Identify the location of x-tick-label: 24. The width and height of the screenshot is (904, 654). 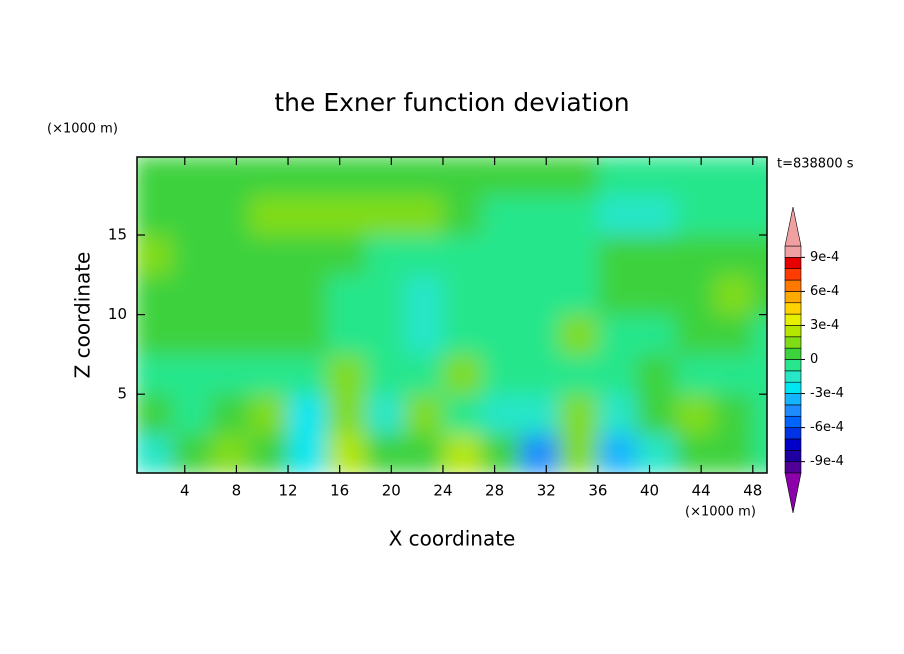
(442, 491).